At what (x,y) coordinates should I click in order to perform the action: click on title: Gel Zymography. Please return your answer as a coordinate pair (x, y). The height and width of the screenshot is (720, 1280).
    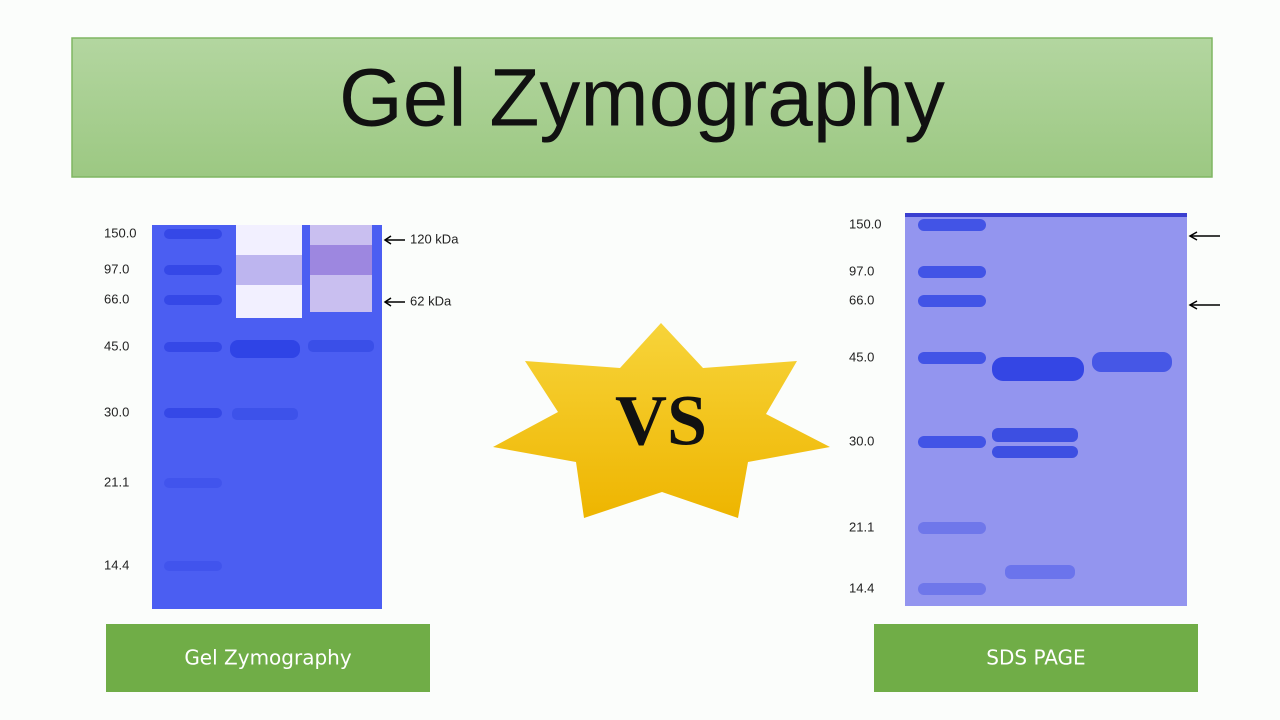
    Looking at the image, I should click on (642, 98).